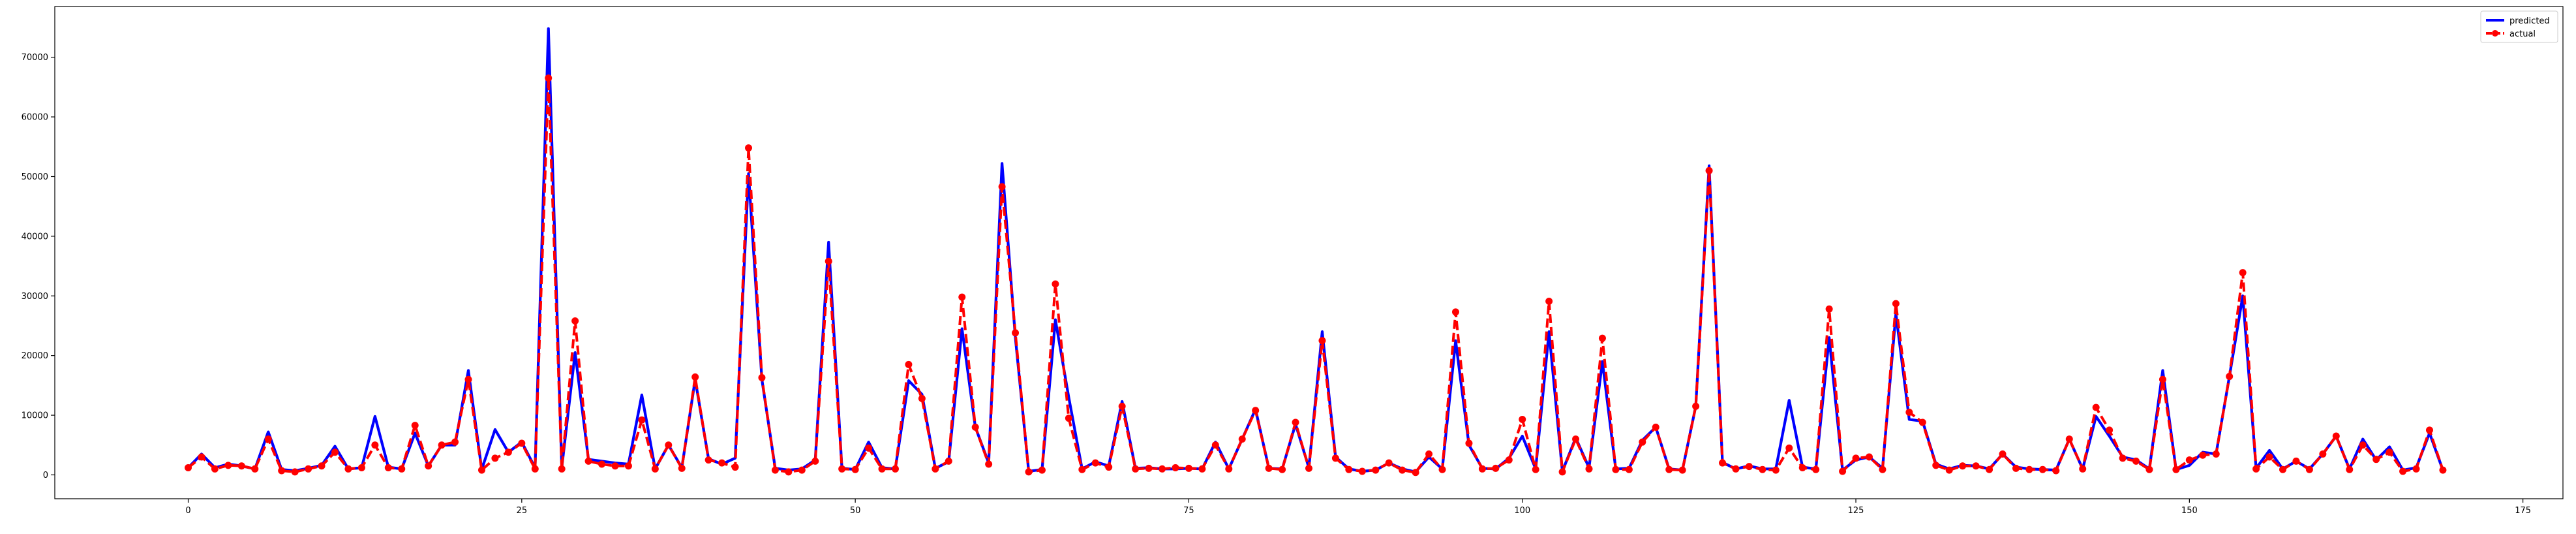 This screenshot has width=2576, height=534. What do you see at coordinates (1188, 511) in the screenshot?
I see `x-tick-label: 75` at bounding box center [1188, 511].